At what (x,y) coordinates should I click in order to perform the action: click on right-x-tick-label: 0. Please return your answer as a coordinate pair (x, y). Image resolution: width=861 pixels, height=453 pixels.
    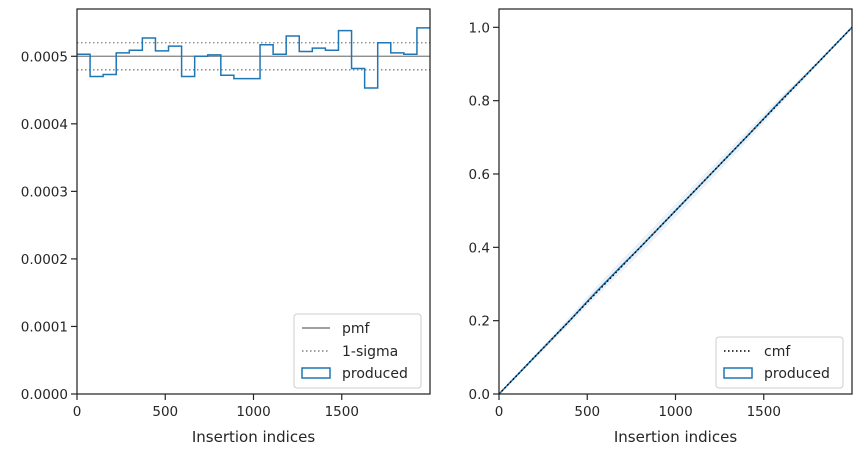
    Looking at the image, I should click on (499, 412).